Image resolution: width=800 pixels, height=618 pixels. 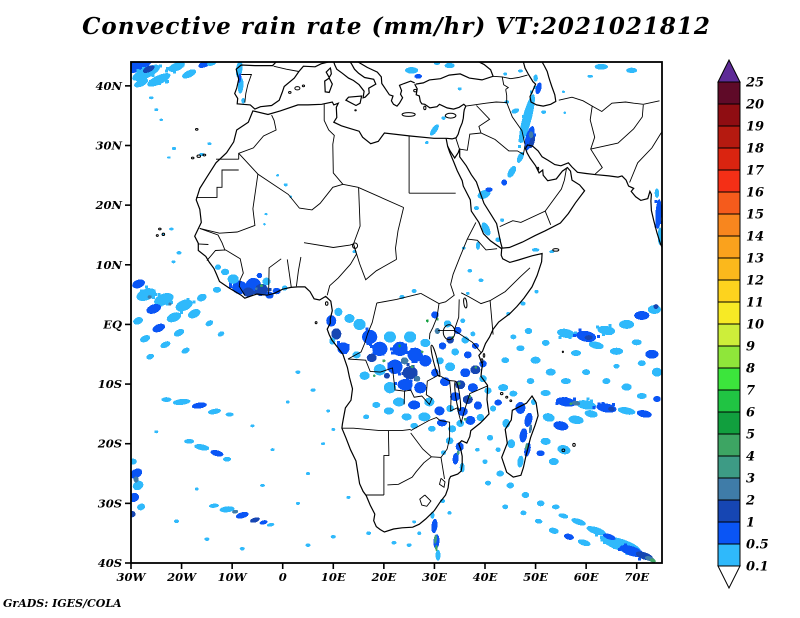 I want to click on colorbar-tick-label: 14, so click(x=755, y=237).